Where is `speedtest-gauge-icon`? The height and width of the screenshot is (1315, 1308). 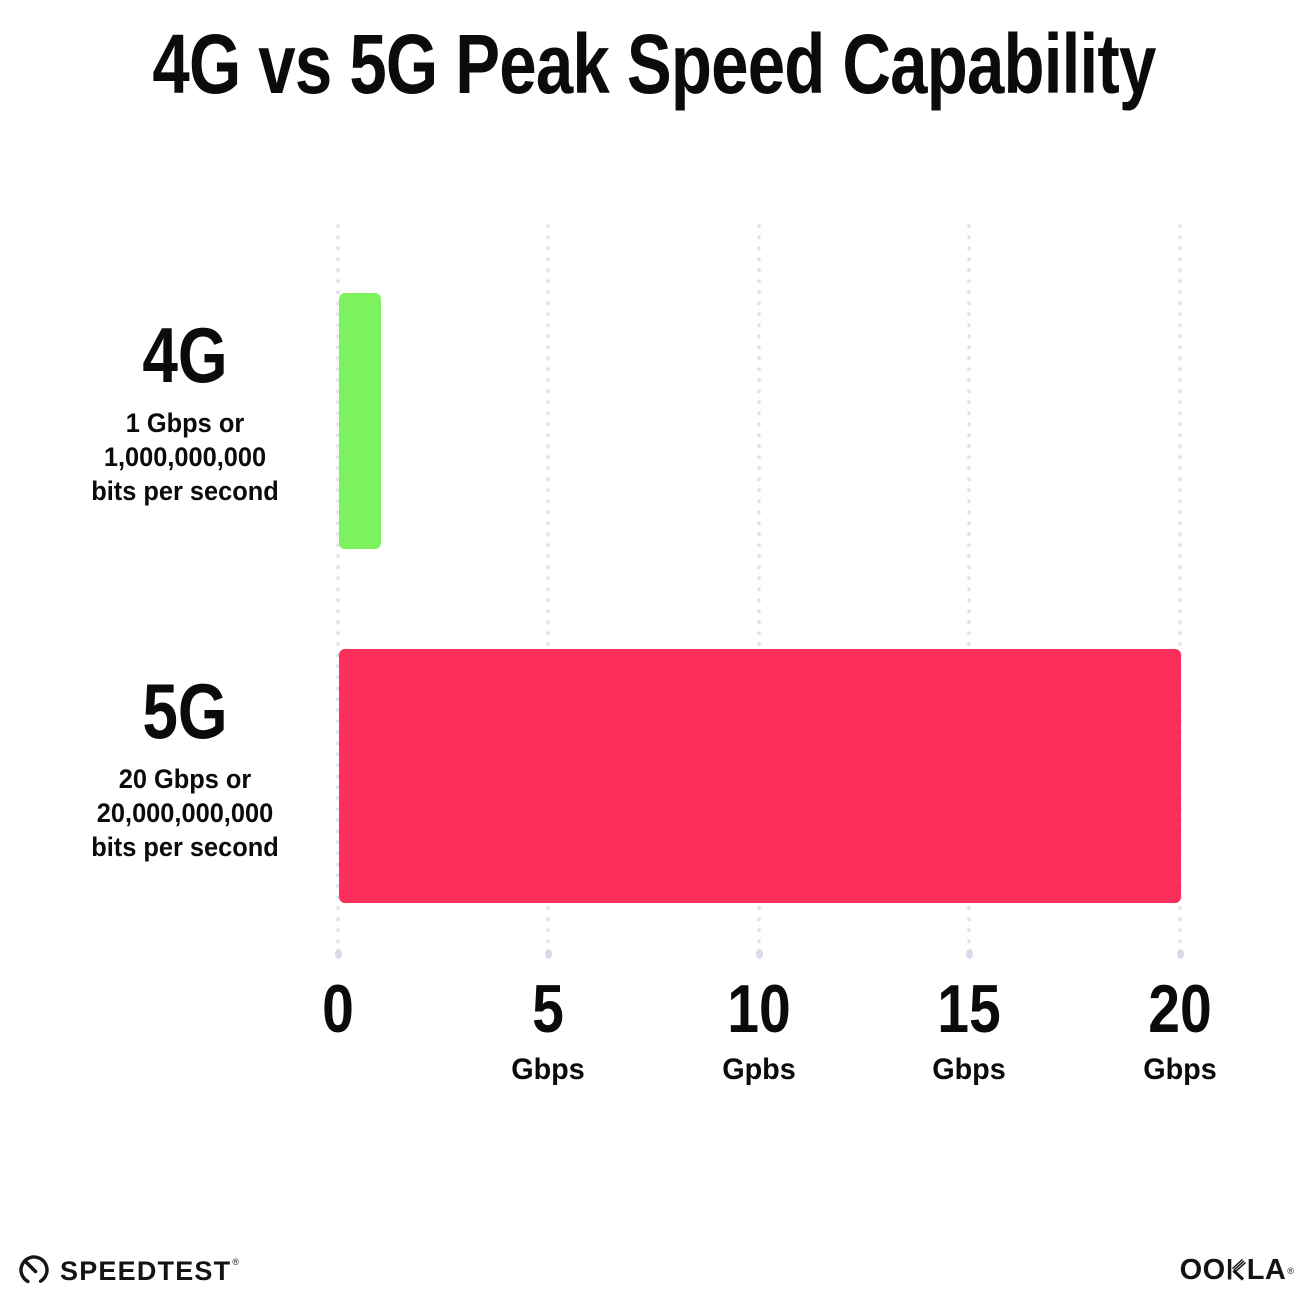
speedtest-gauge-icon is located at coordinates (34, 1271).